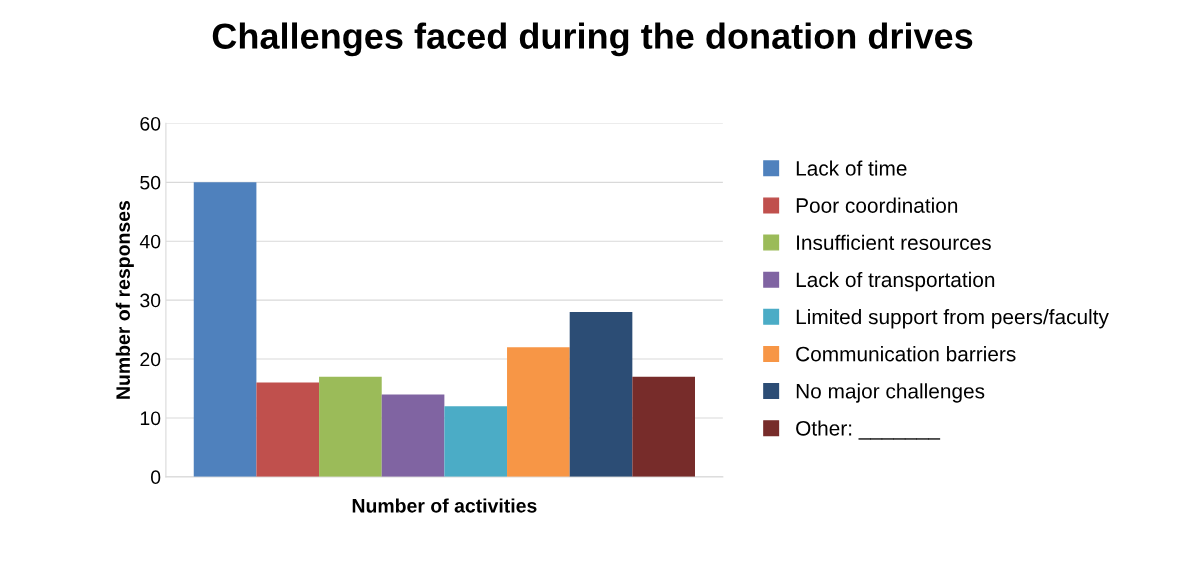  I want to click on legend-label: Communication barriers, so click(906, 354).